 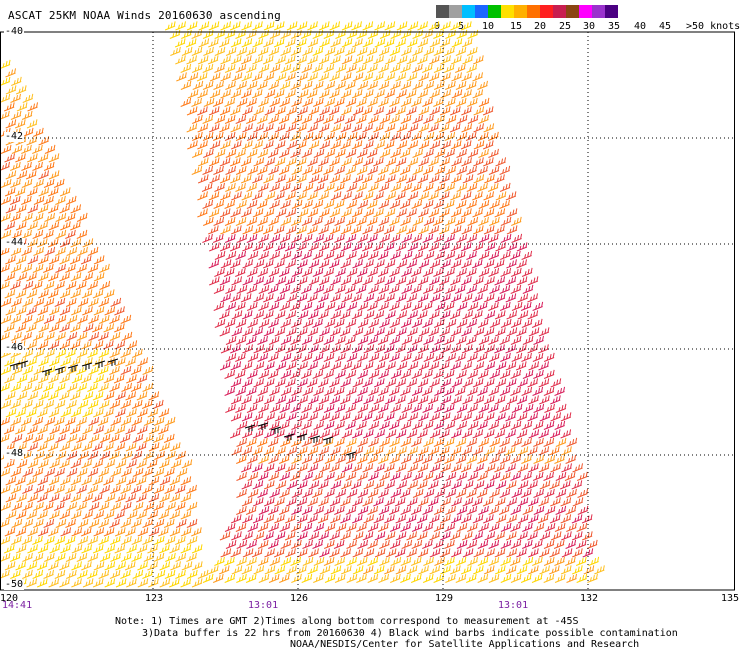 What do you see at coordinates (585, 11) in the screenshot?
I see `colorbar-swatch` at bounding box center [585, 11].